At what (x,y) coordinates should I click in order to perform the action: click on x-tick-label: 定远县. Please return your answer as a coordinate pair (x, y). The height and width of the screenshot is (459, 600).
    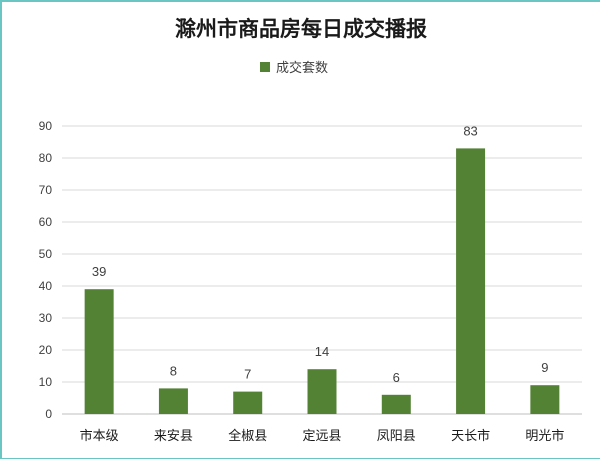
    Looking at the image, I should click on (321, 436).